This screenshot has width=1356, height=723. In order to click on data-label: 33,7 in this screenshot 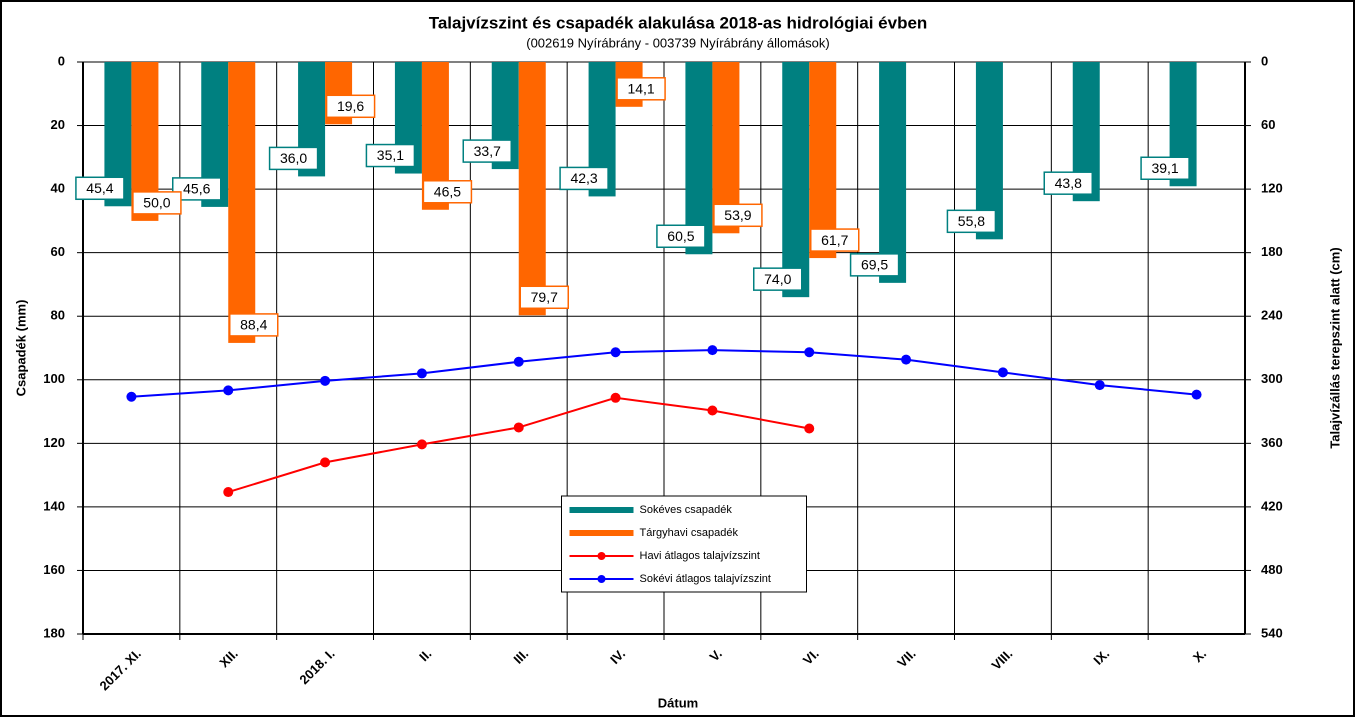, I will do `click(487, 151)`.